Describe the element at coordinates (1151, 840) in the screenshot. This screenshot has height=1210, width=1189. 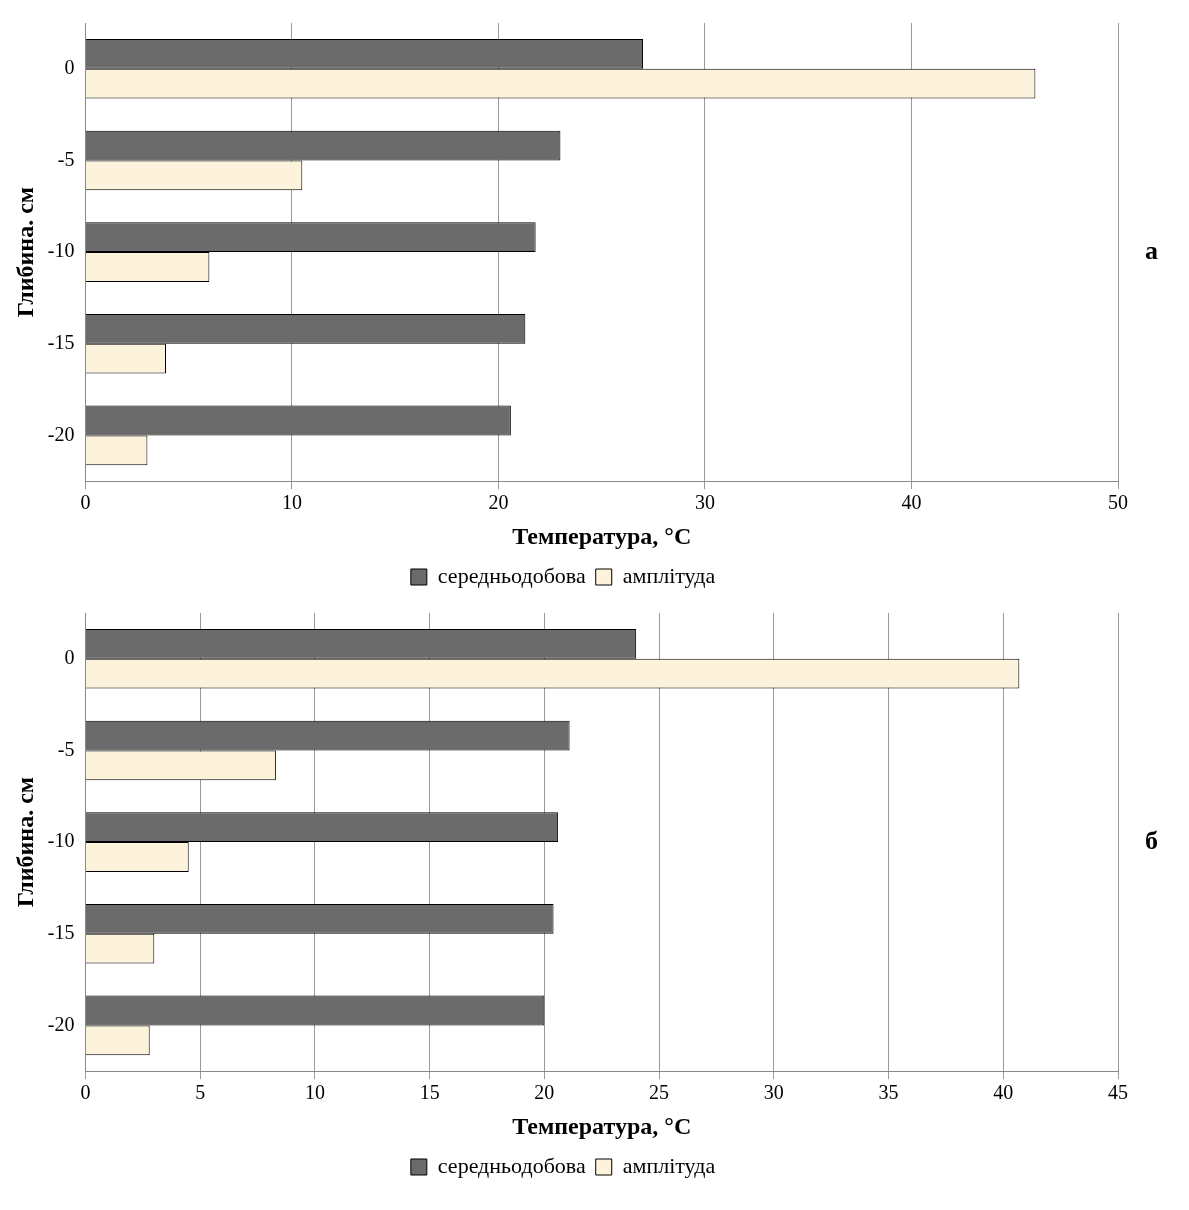
I see `text: б` at that location.